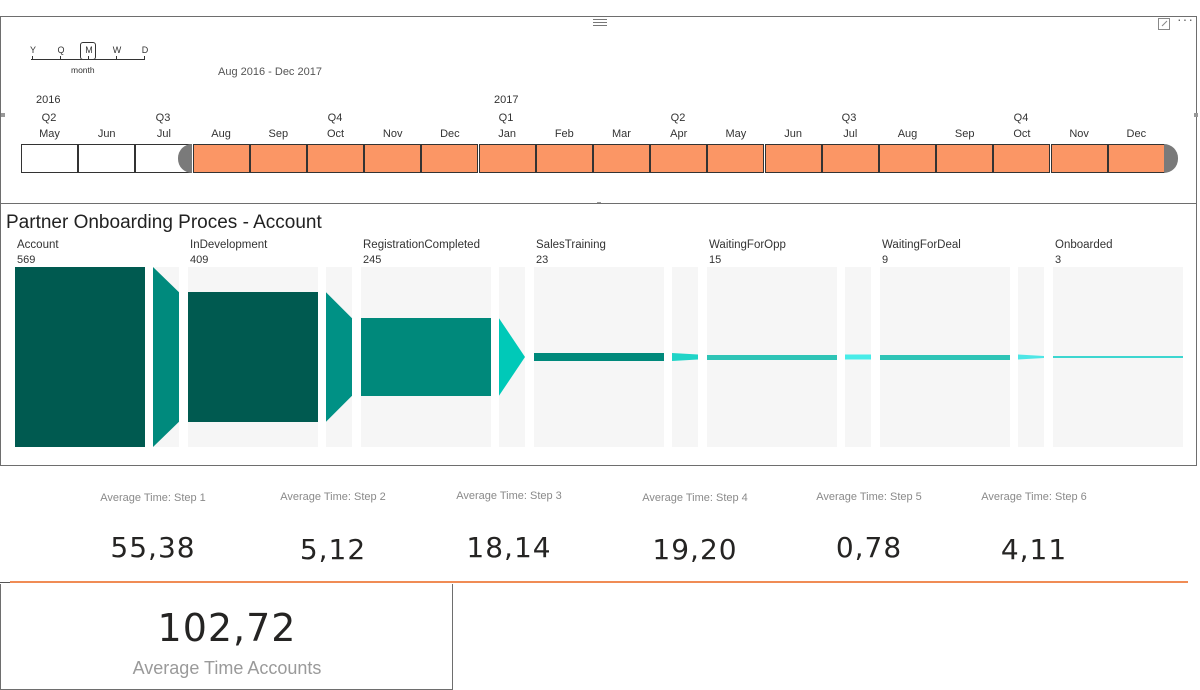  I want to click on kpi-title-step-1: Average Time: Step 1, so click(153, 498).